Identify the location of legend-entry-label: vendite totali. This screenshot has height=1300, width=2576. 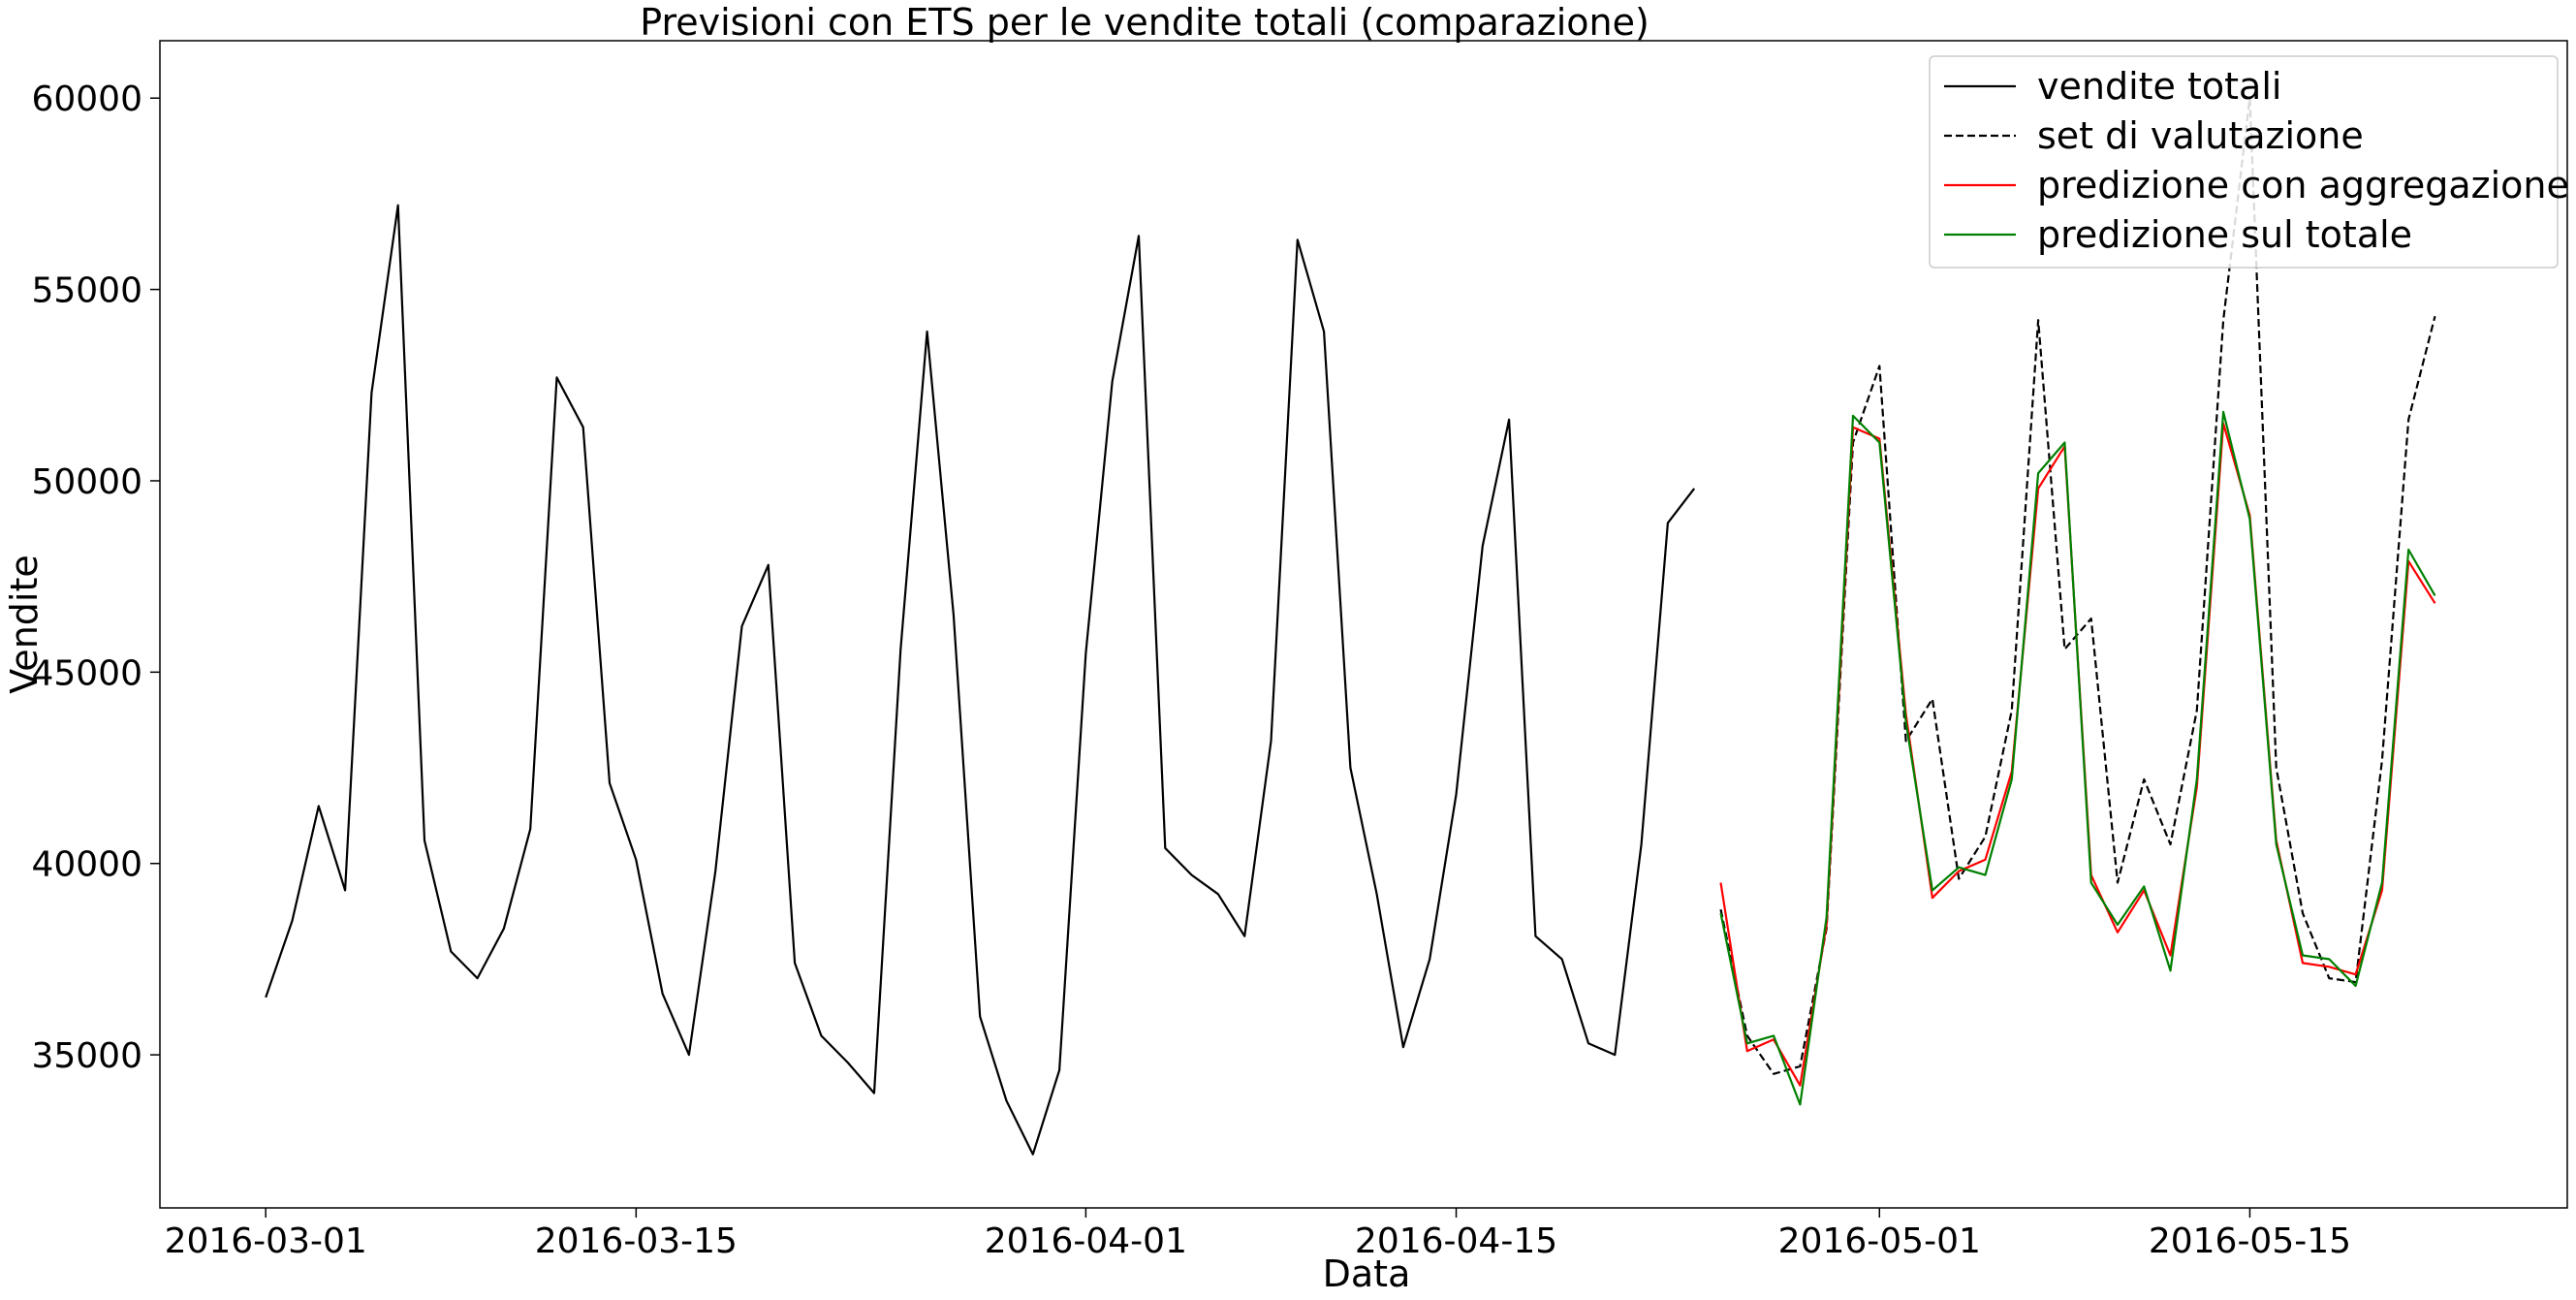
(2159, 86).